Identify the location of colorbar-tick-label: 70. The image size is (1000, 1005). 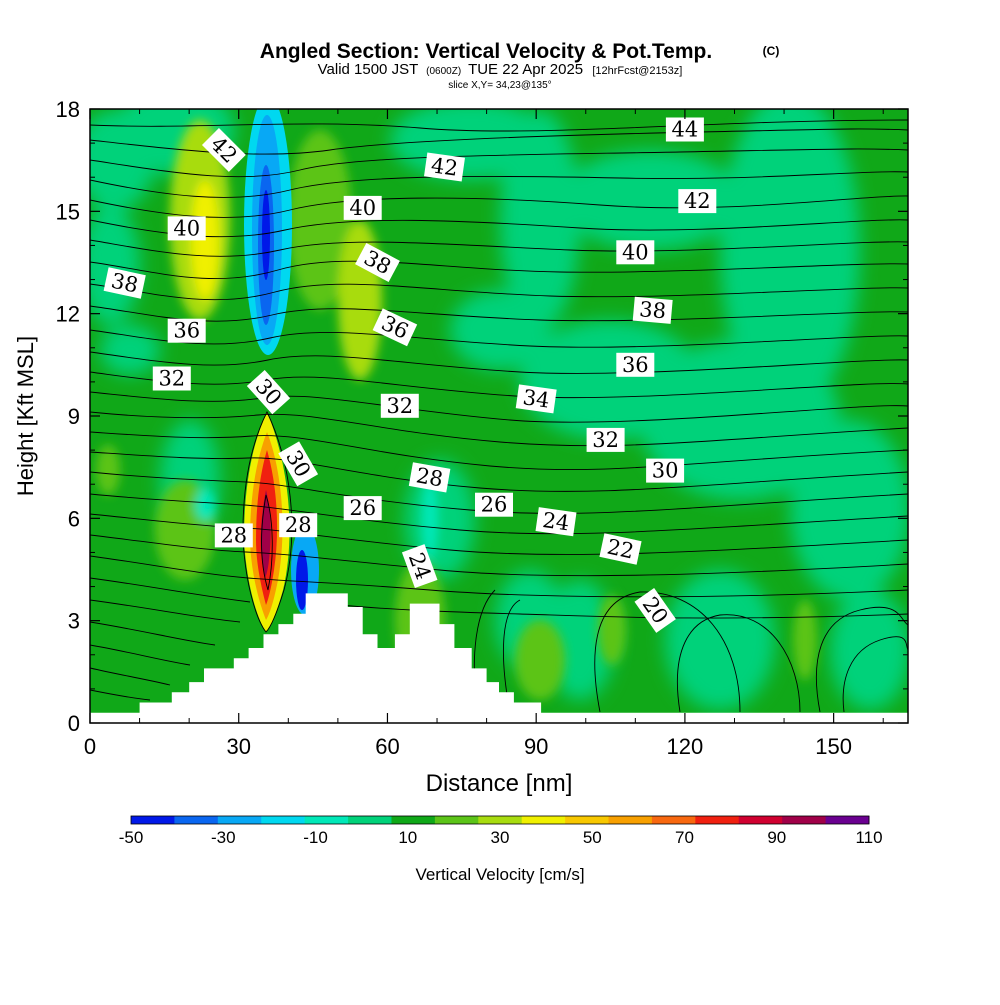
(684, 837).